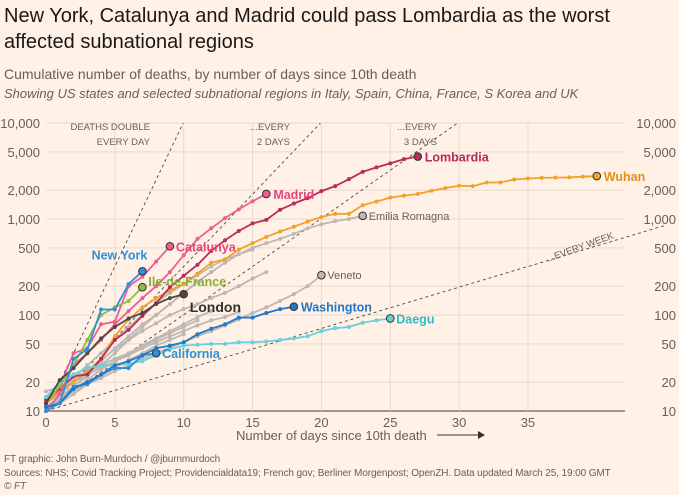 This screenshot has height=495, width=679. I want to click on x-tick-label: 30, so click(459, 422).